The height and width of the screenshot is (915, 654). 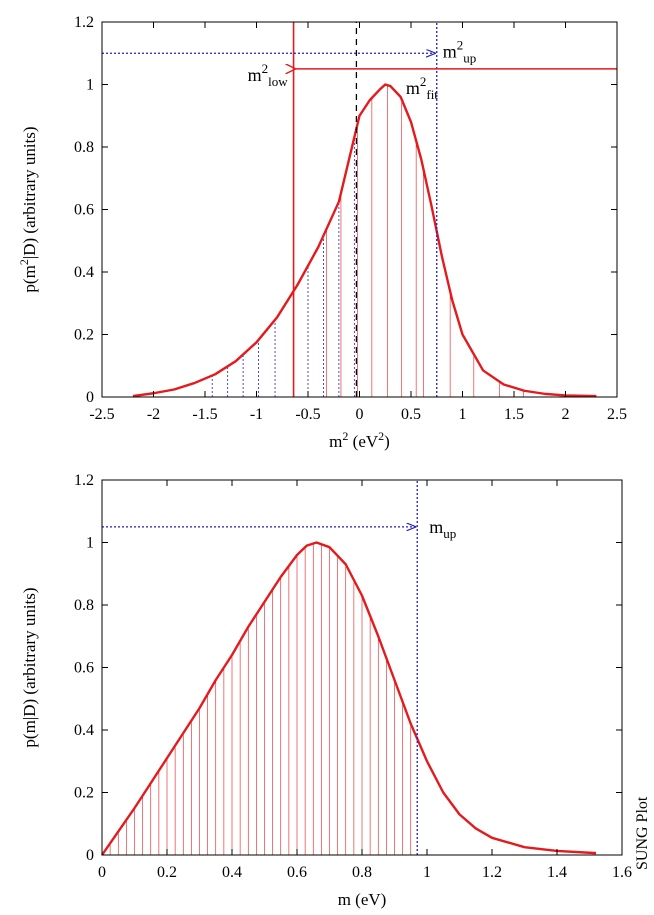 I want to click on bottom-x-tick-label: 1.6, so click(x=622, y=872).